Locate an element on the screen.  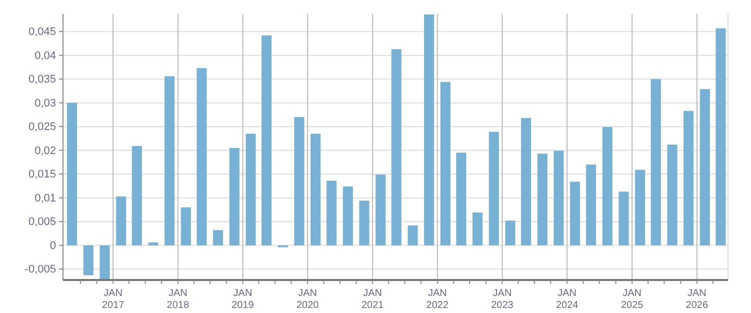
y-tick-label: 0,035 is located at coordinates (42, 80).